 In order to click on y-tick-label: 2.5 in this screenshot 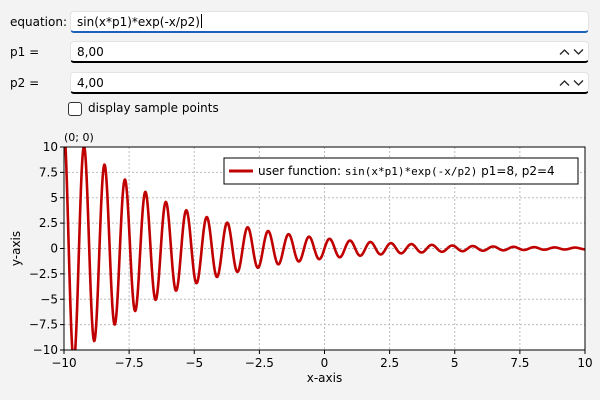, I will do `click(48, 223)`.